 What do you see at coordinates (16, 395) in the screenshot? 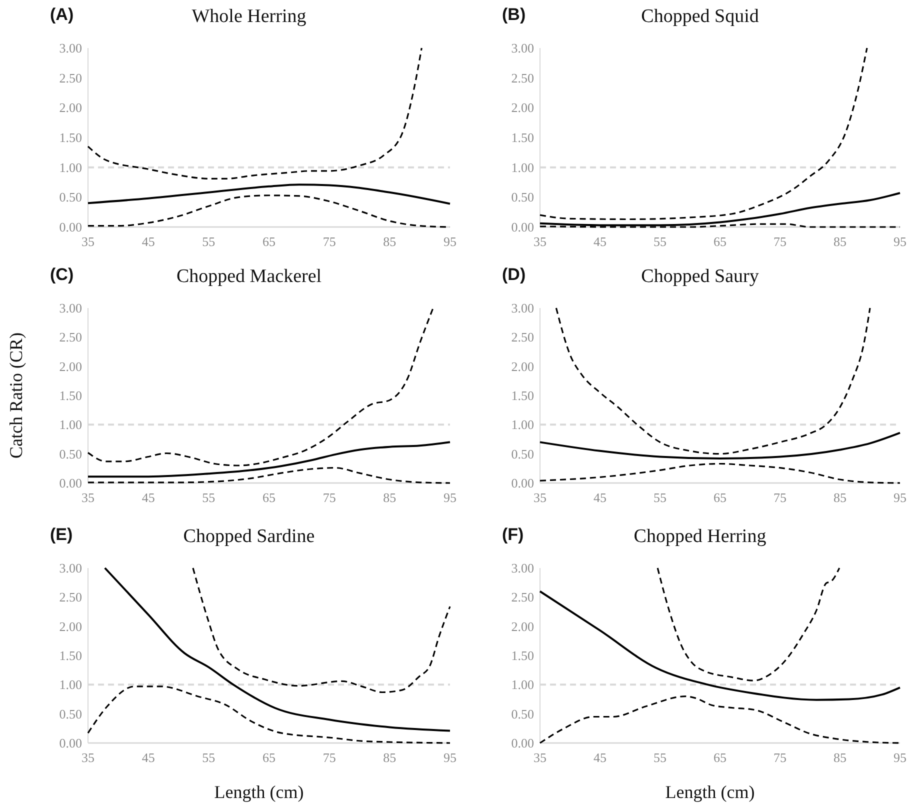
I see `y-axis-title: Catch Ratio (CR)` at bounding box center [16, 395].